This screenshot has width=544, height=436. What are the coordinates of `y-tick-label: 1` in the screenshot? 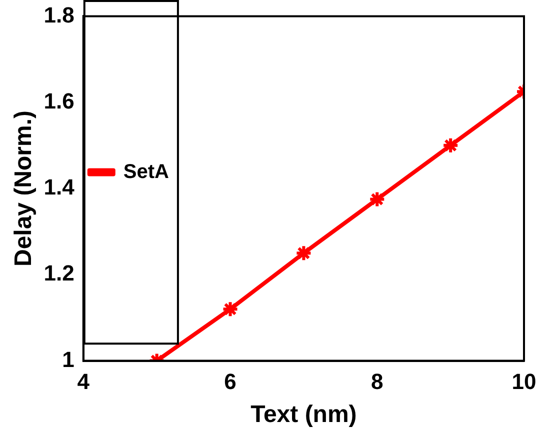 It's located at (68, 359).